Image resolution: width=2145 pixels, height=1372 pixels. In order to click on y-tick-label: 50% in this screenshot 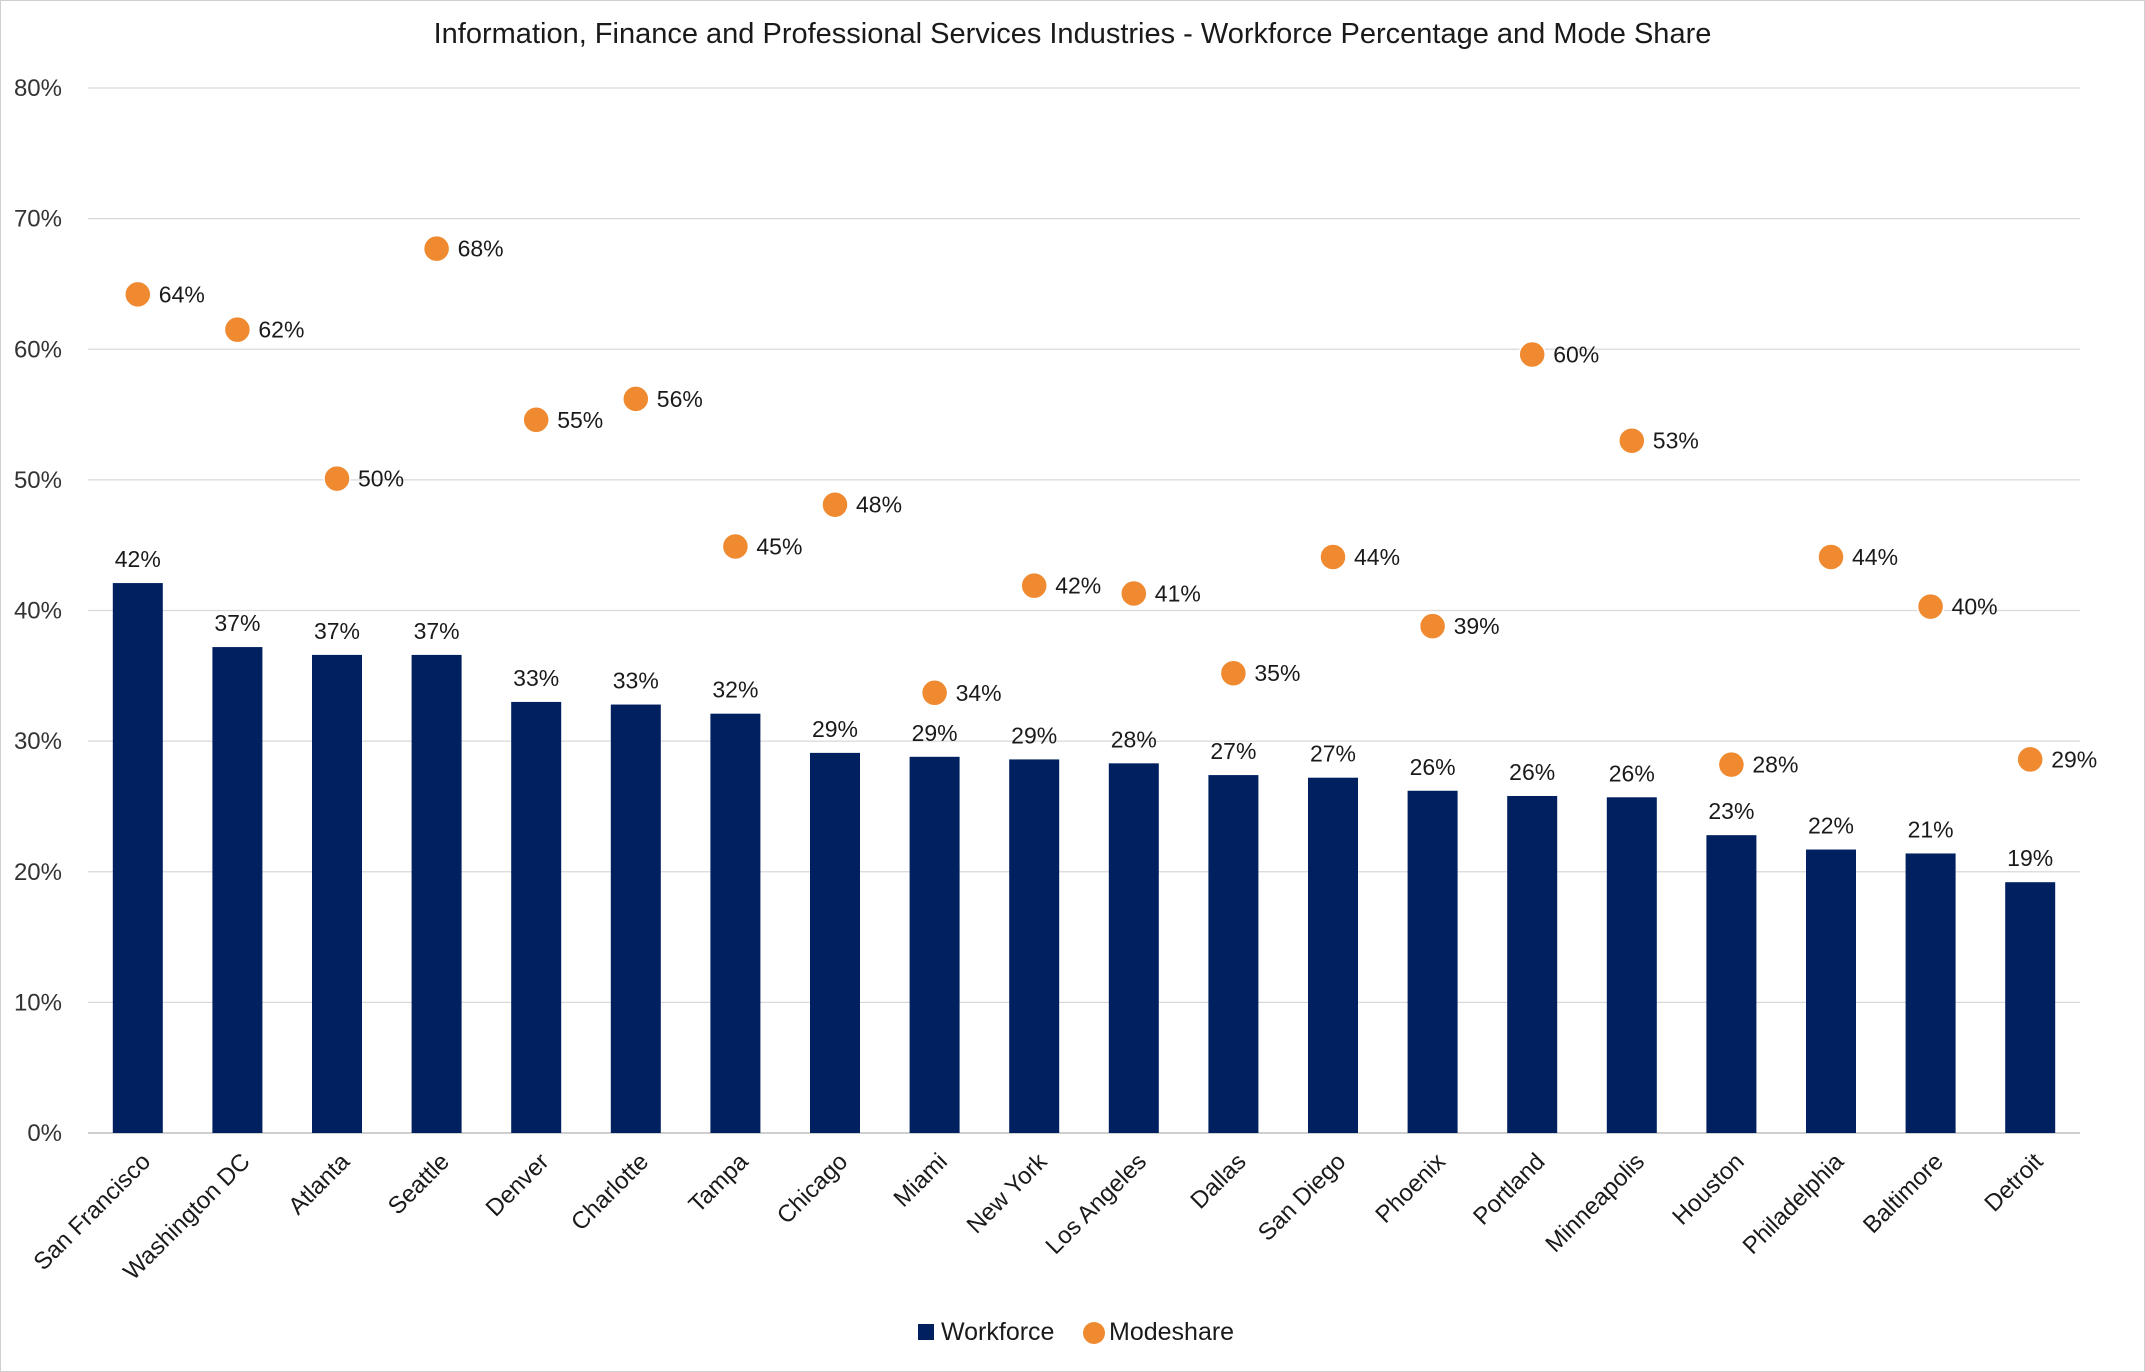, I will do `click(38, 480)`.